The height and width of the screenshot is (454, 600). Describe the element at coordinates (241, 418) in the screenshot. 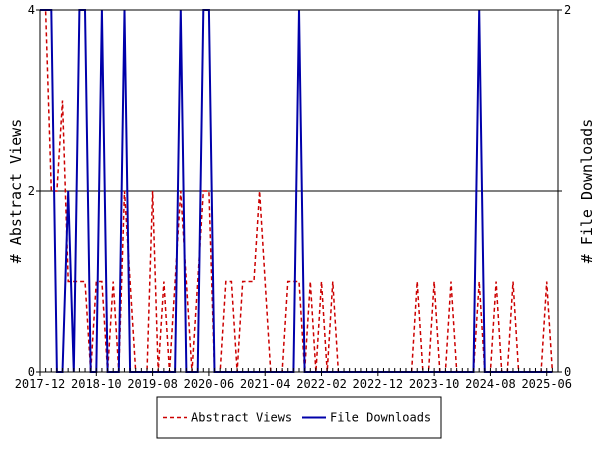

I see `legend-label: Abstract Views` at that location.